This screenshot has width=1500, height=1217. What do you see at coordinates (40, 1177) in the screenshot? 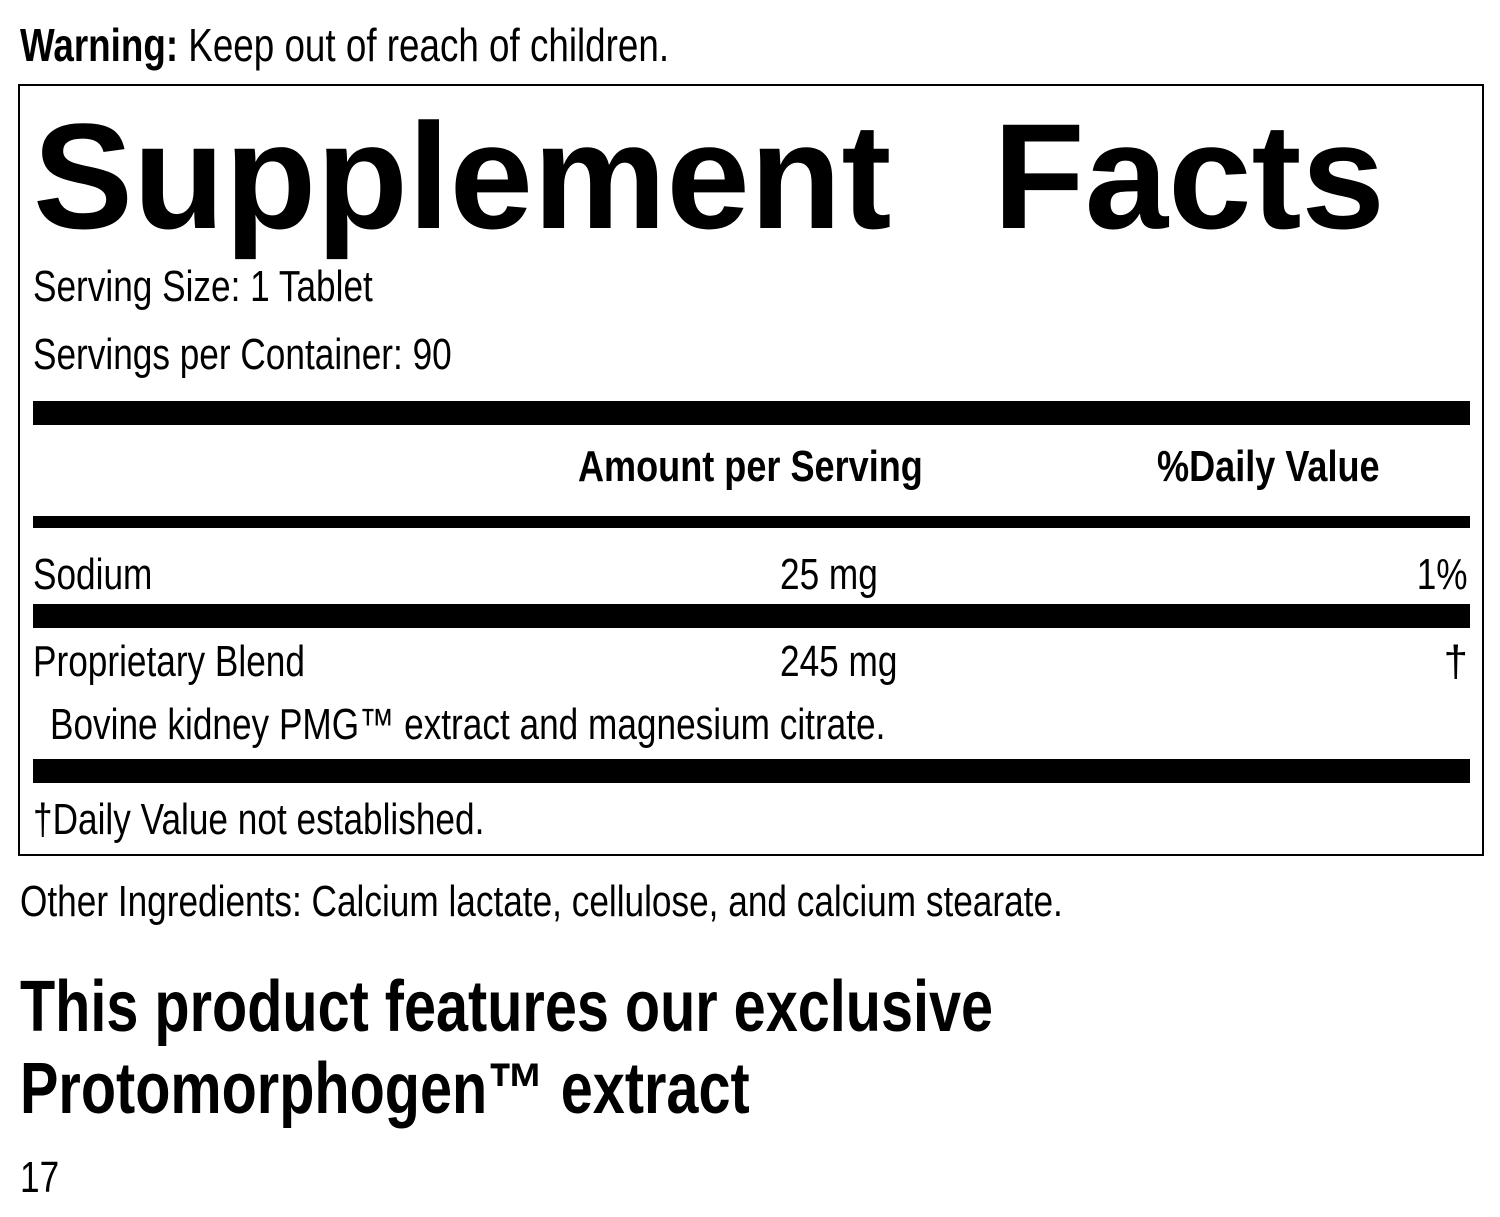
I see `page-number: 17` at bounding box center [40, 1177].